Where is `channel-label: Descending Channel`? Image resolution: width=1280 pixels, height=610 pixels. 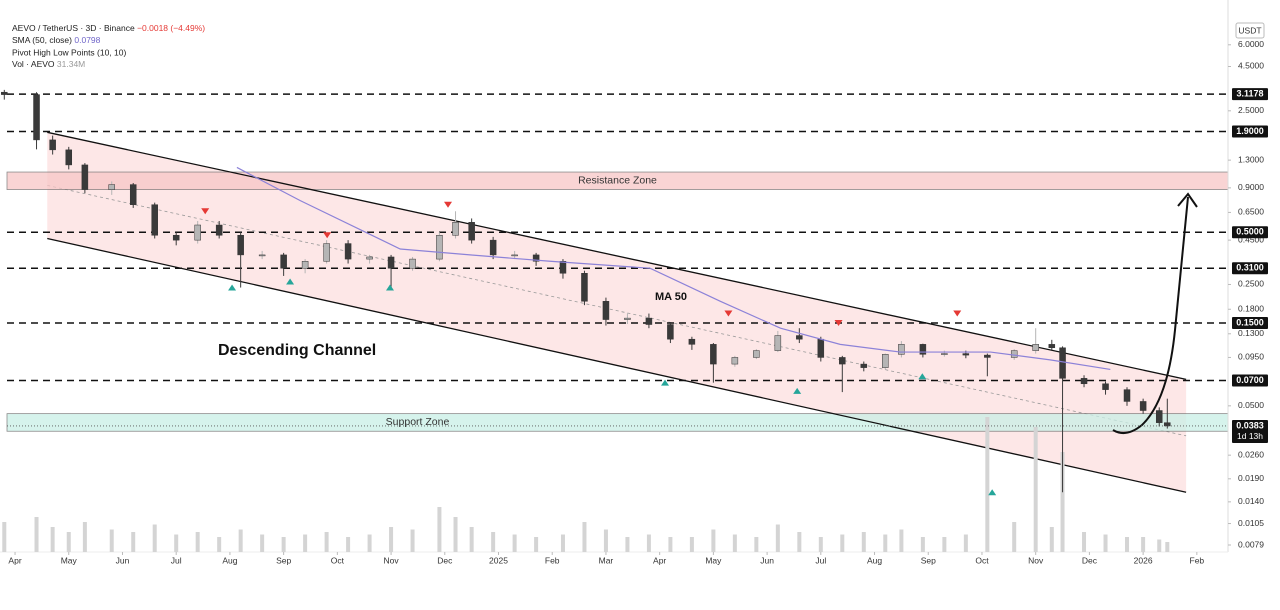 channel-label: Descending Channel is located at coordinates (297, 350).